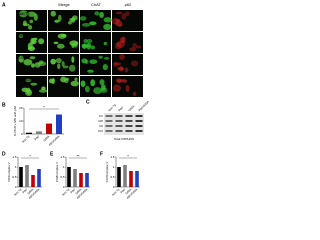 Image resolution: width=320 pixels, height=240 pixels. What do you see at coordinates (128, 4) in the screenshot?
I see `column-header: p62` at bounding box center [128, 4].